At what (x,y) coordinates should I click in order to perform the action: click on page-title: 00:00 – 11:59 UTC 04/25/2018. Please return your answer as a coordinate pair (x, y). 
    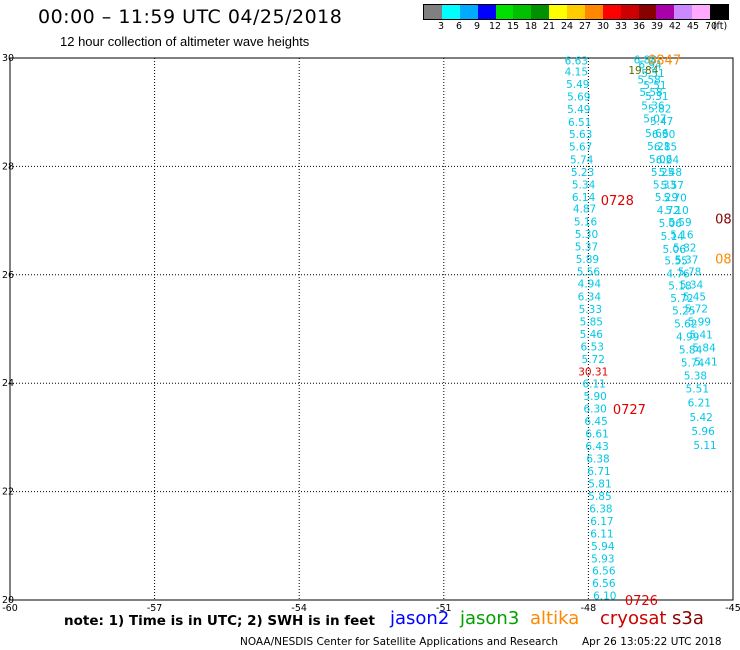
    Looking at the image, I should click on (190, 17).